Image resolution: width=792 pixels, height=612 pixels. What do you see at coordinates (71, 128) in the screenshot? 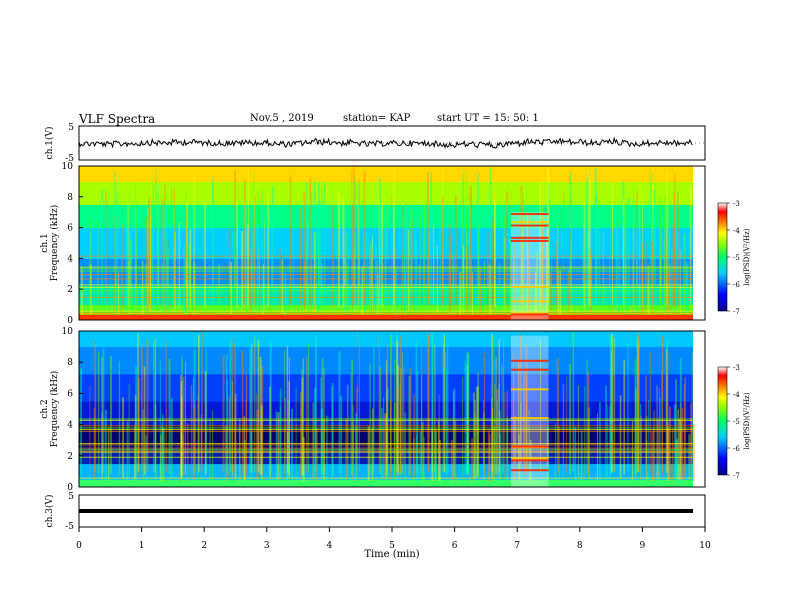
I see `waveform-ch1-ytick-top: 5` at bounding box center [71, 128].